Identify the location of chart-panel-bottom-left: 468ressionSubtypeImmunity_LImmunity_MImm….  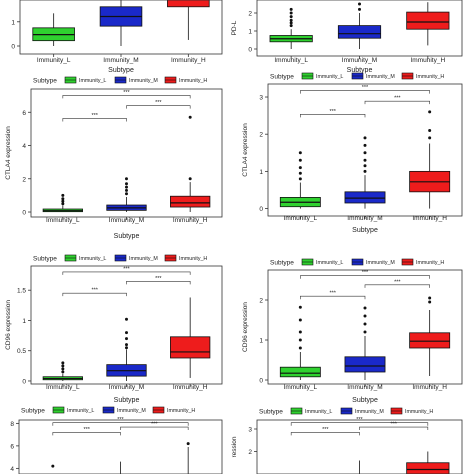
(116, 440).